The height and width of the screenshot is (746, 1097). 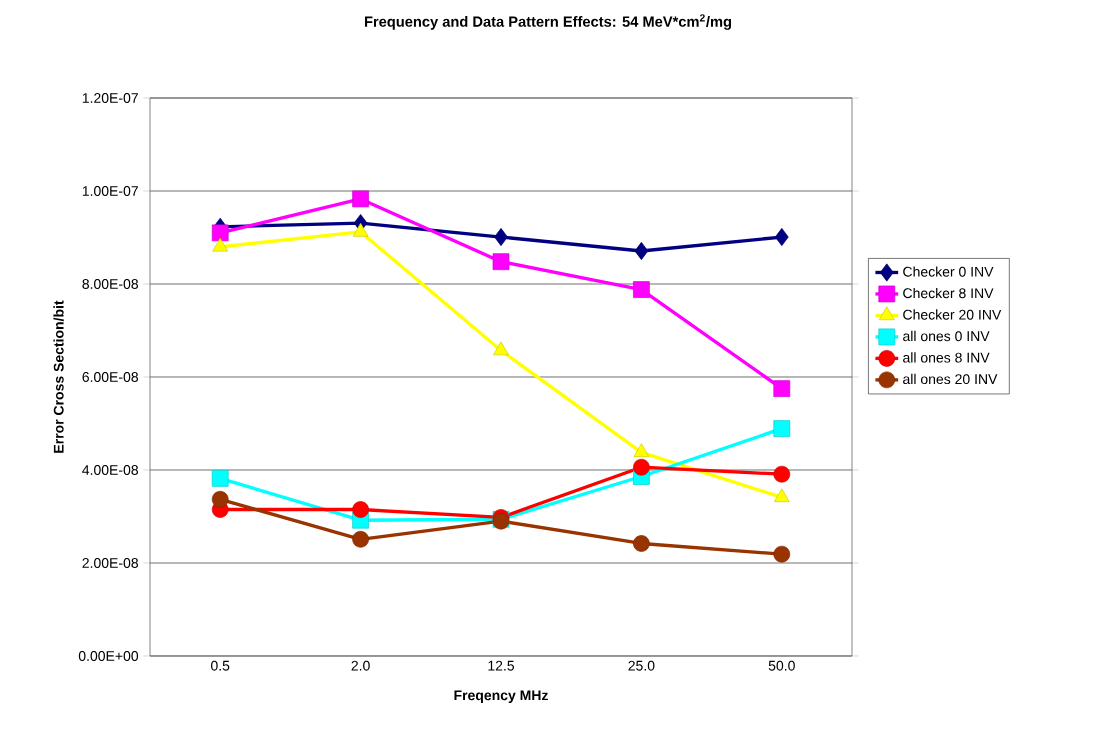 I want to click on x-tick-label: 2.0, so click(x=360, y=665).